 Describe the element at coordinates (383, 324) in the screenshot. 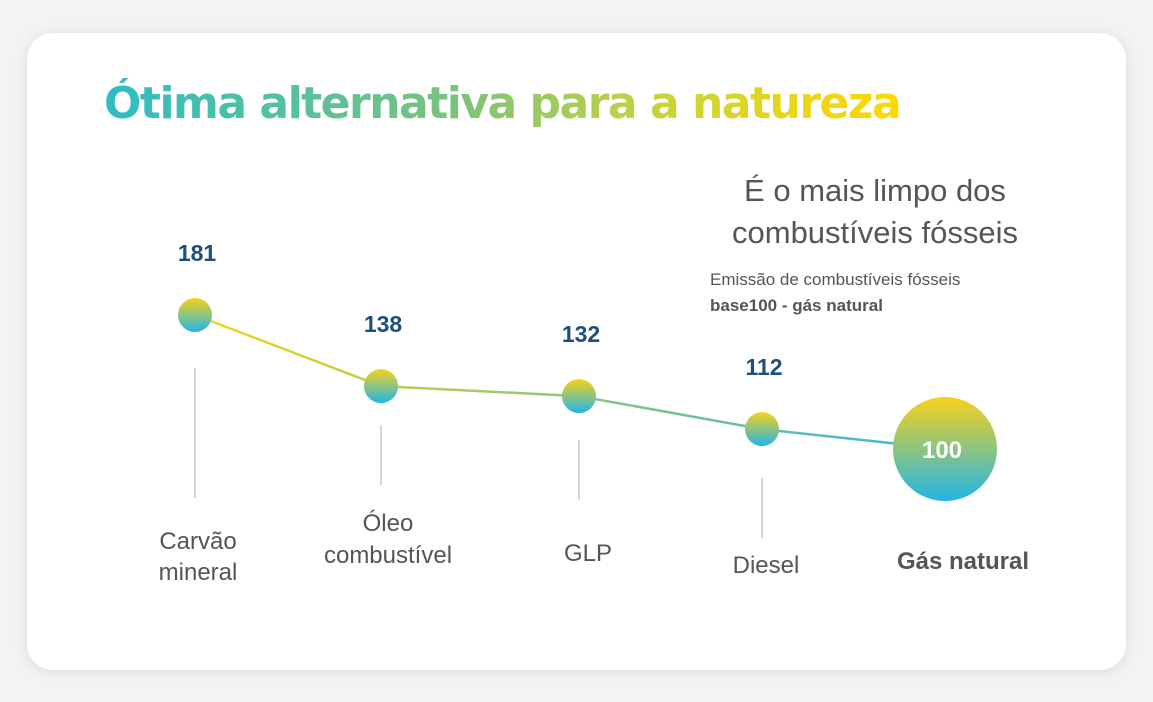

I see `data-label: 138` at that location.